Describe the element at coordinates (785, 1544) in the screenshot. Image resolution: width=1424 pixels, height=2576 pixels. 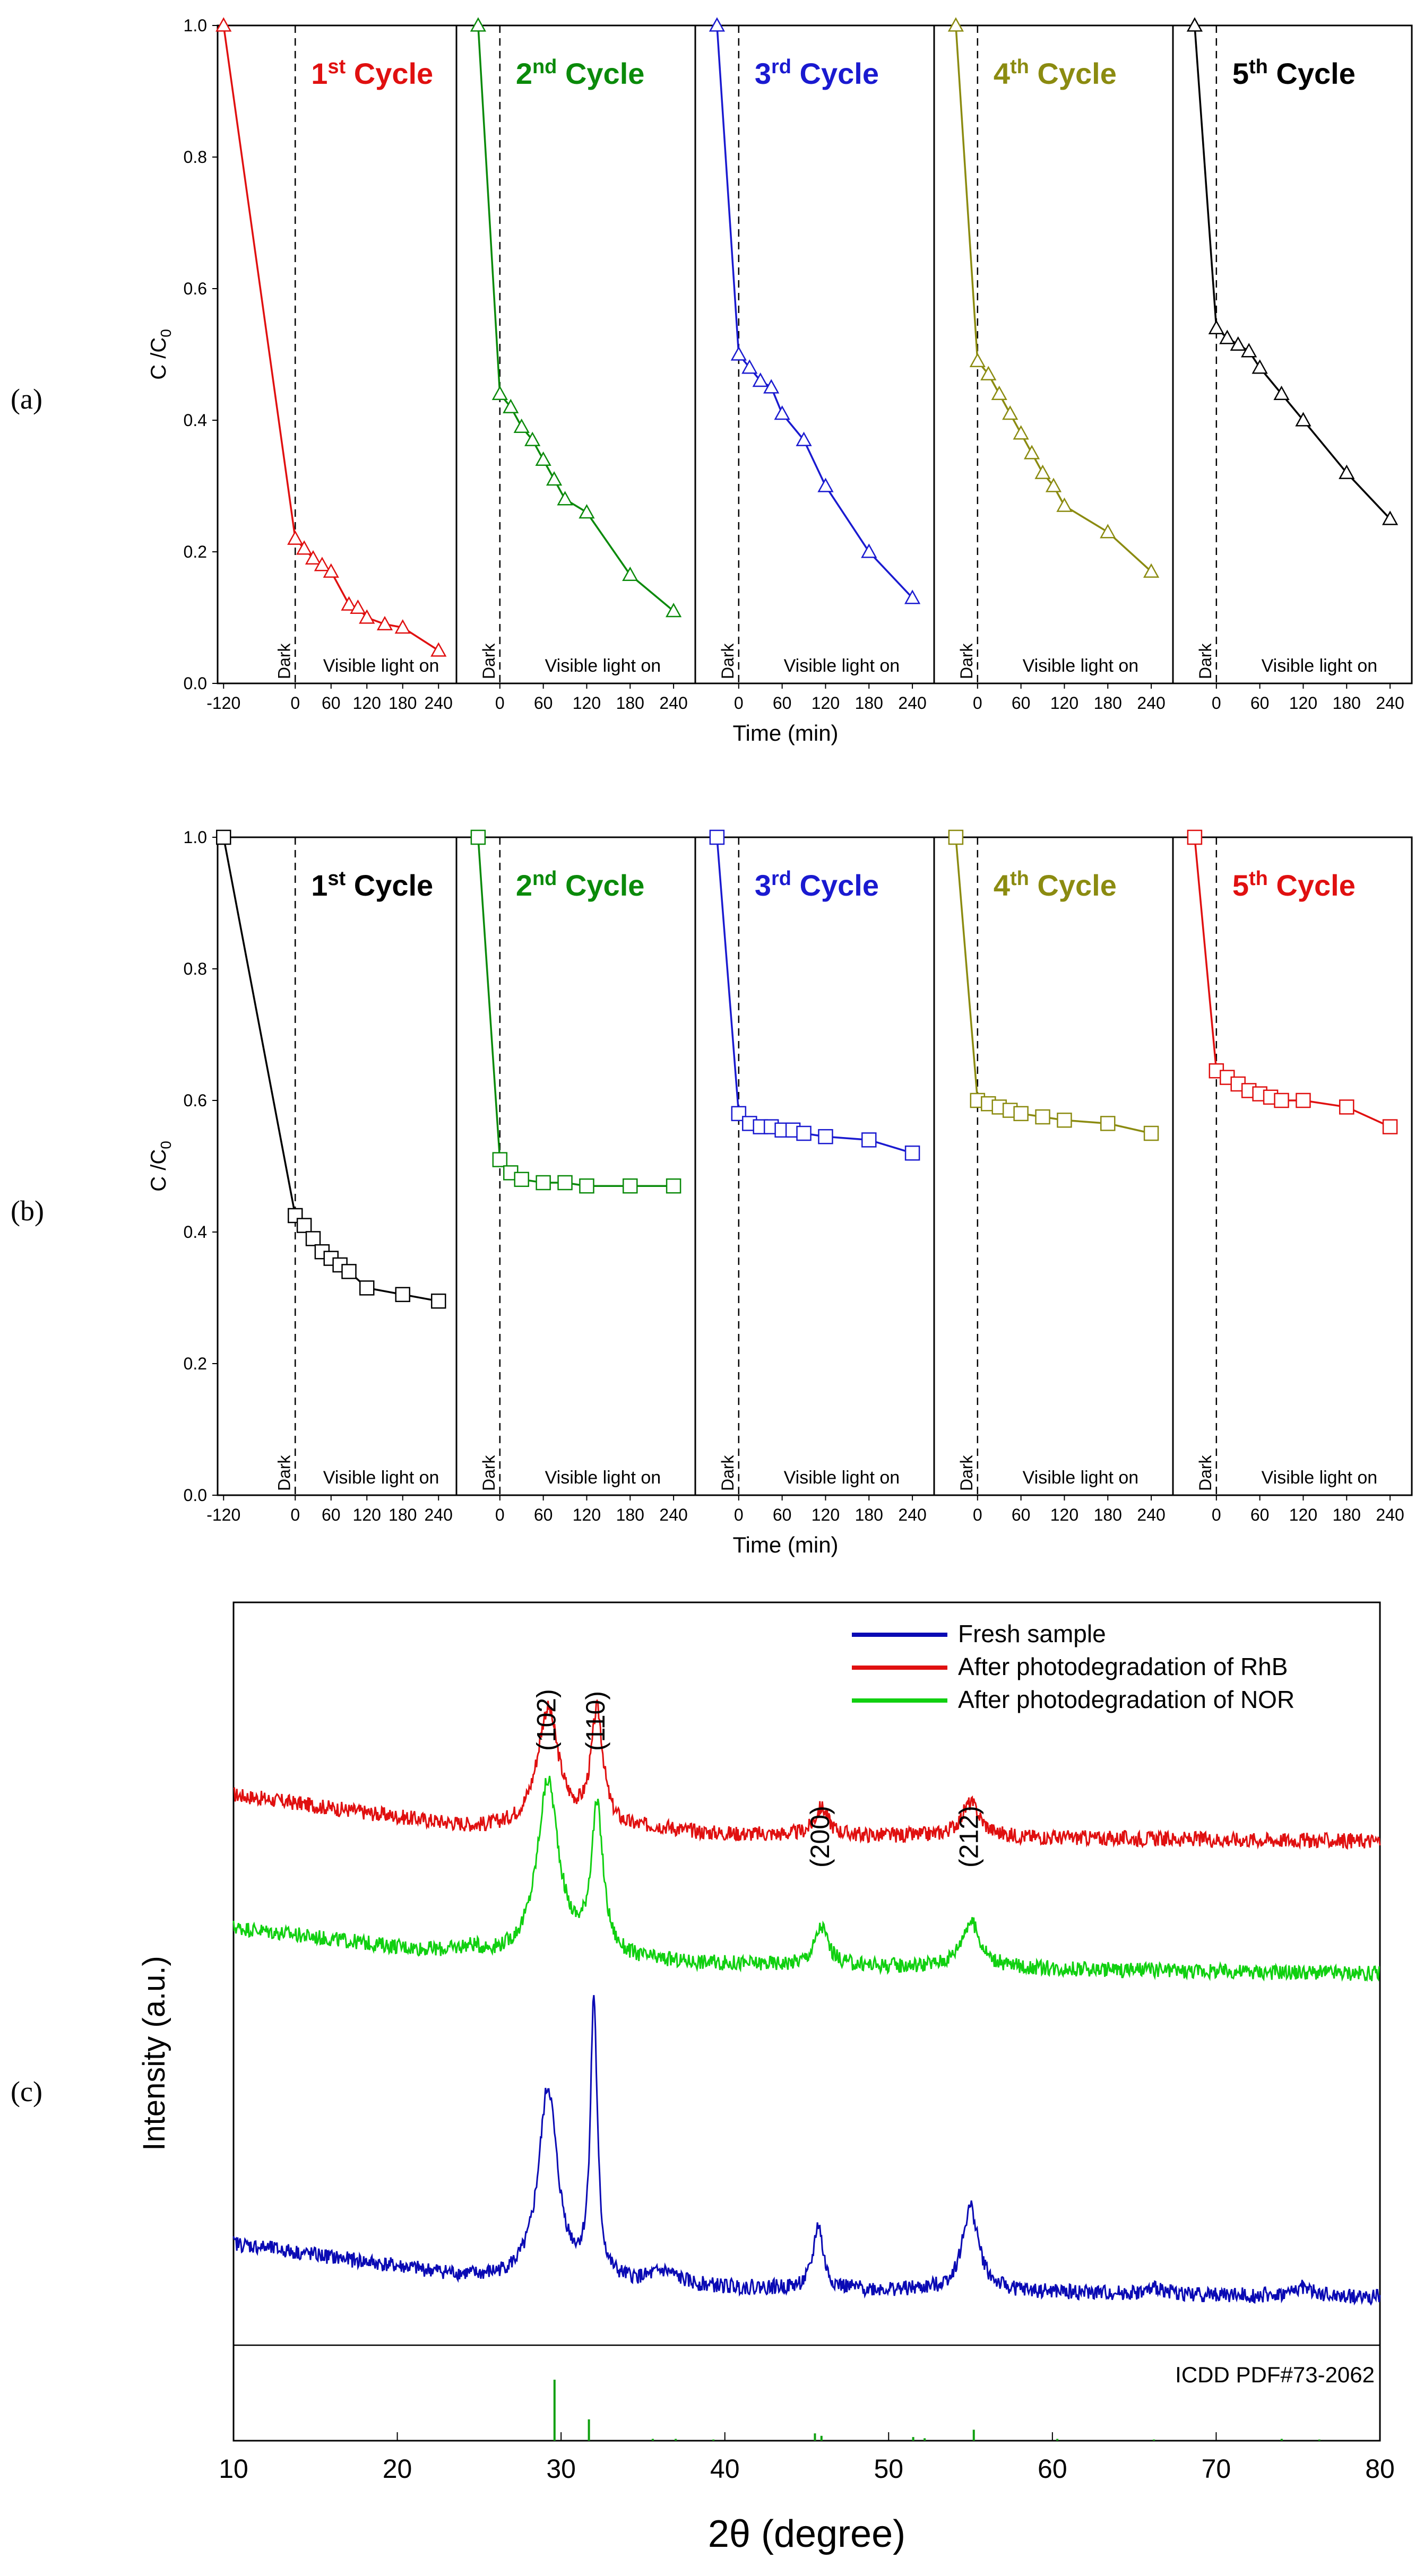
I see `x-axis-label: Time (min)` at that location.